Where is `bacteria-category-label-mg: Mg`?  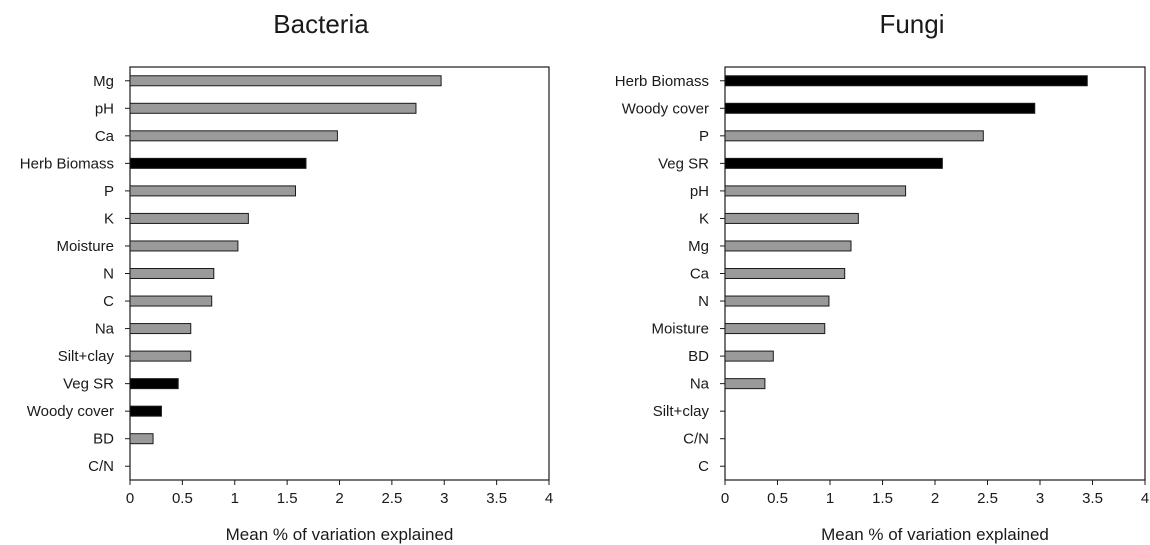 bacteria-category-label-mg: Mg is located at coordinates (103, 81).